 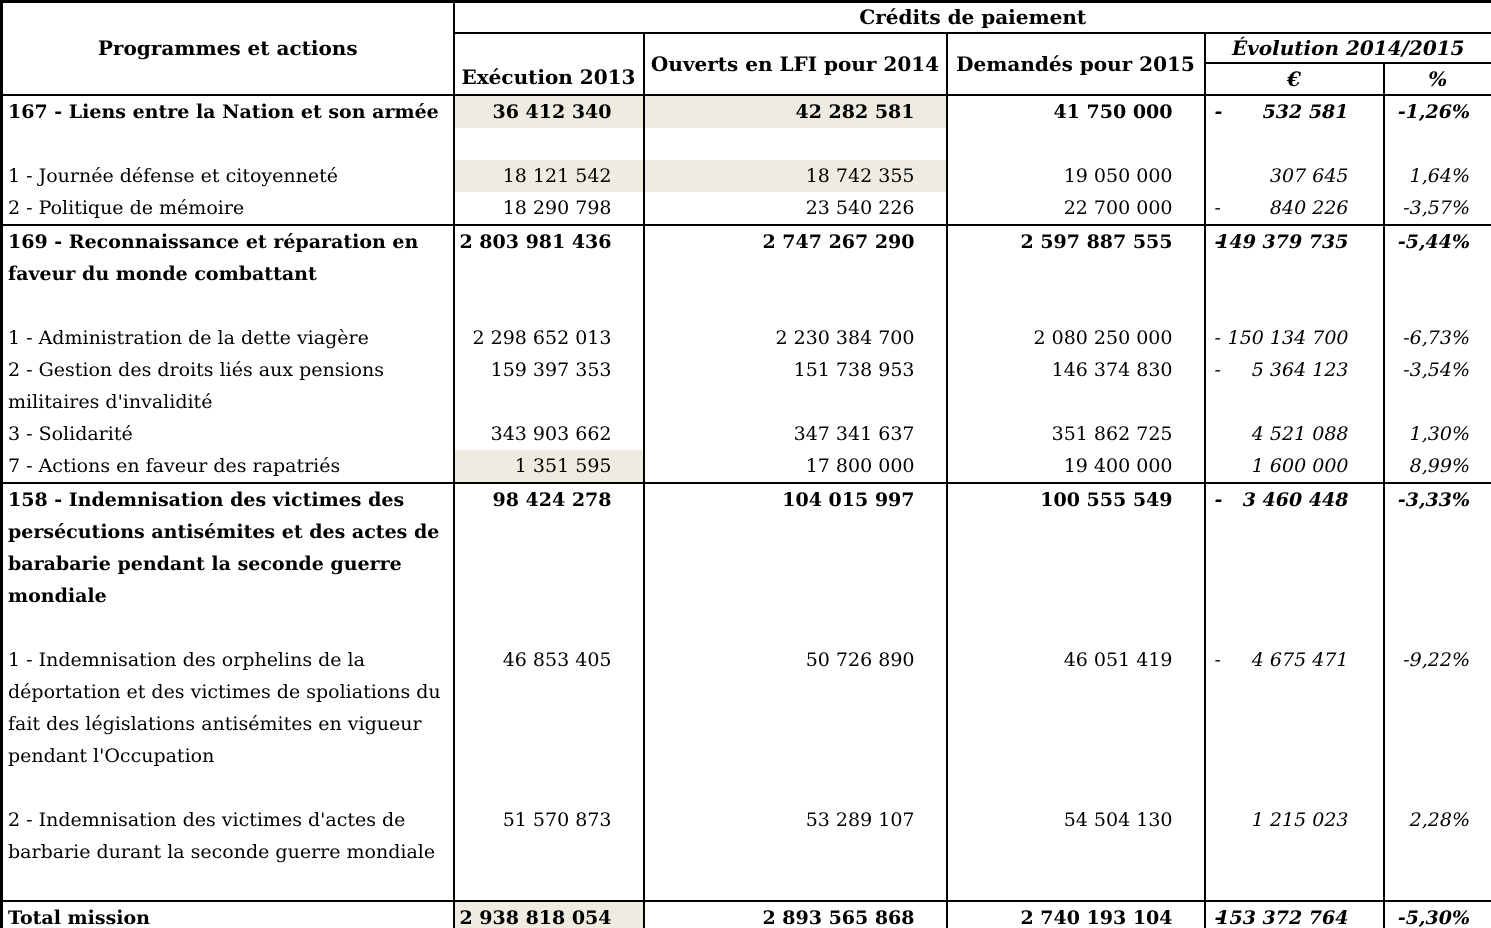 What do you see at coordinates (1436, 433) in the screenshot?
I see `cell-evolution-pct: 1,30%` at bounding box center [1436, 433].